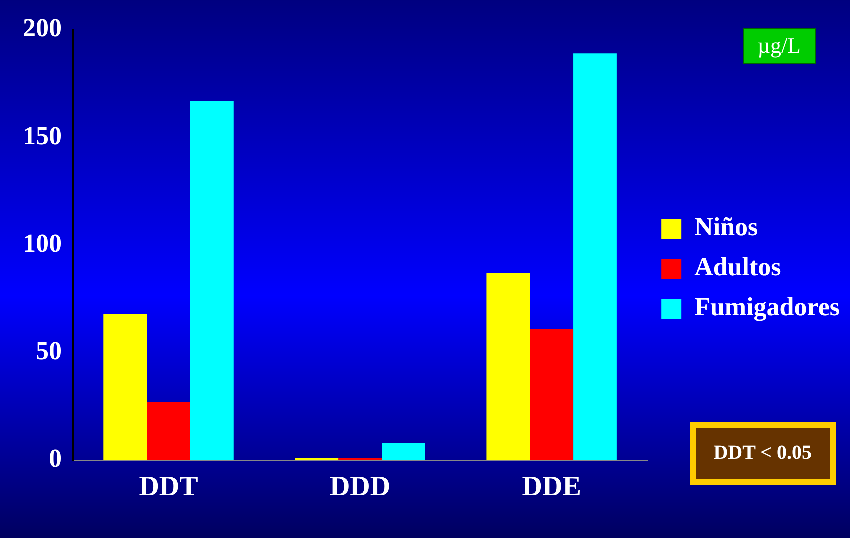 Image resolution: width=850 pixels, height=538 pixels. I want to click on text: µg/L, so click(779, 46).